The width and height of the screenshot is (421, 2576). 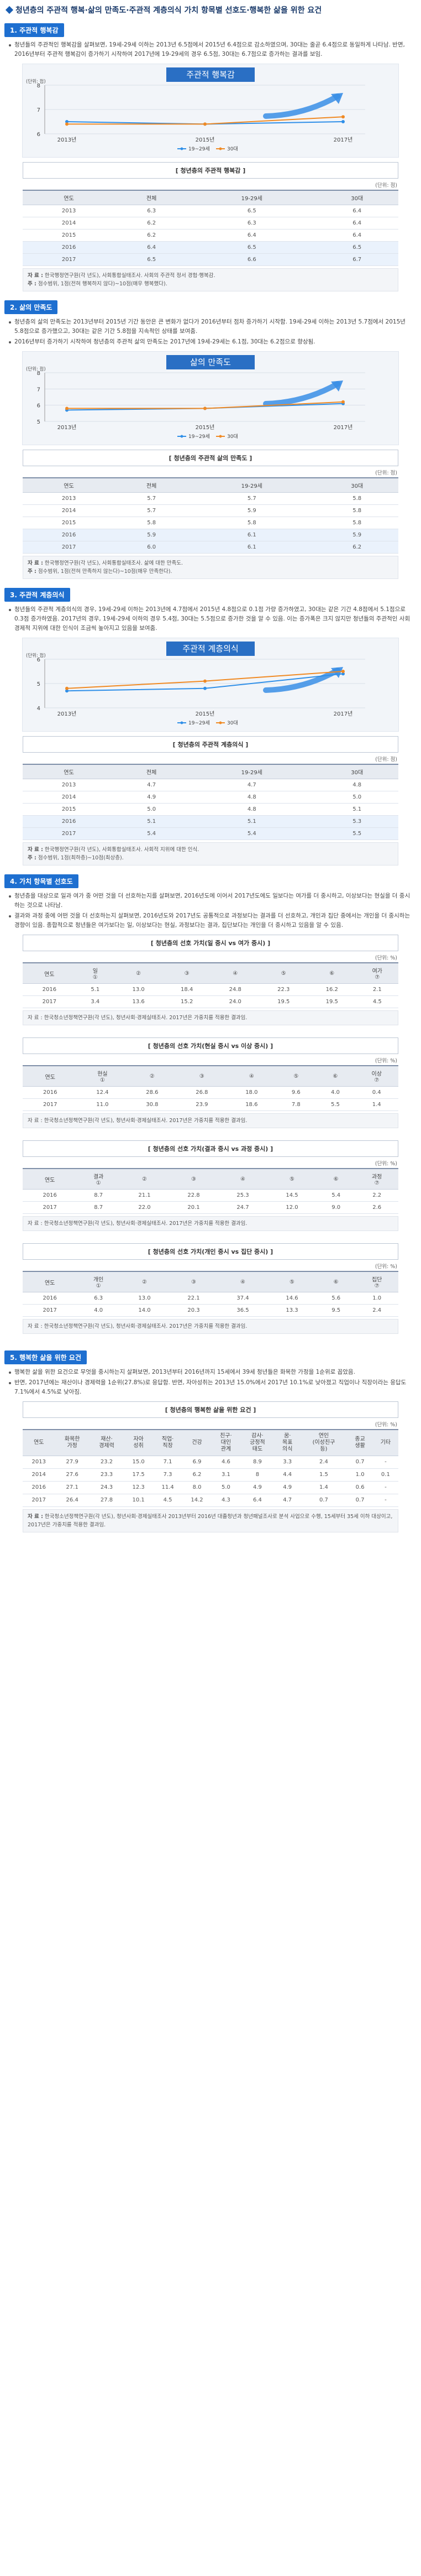 What do you see at coordinates (73, 1500) in the screenshot?
I see `table-cell: 26.4` at bounding box center [73, 1500].